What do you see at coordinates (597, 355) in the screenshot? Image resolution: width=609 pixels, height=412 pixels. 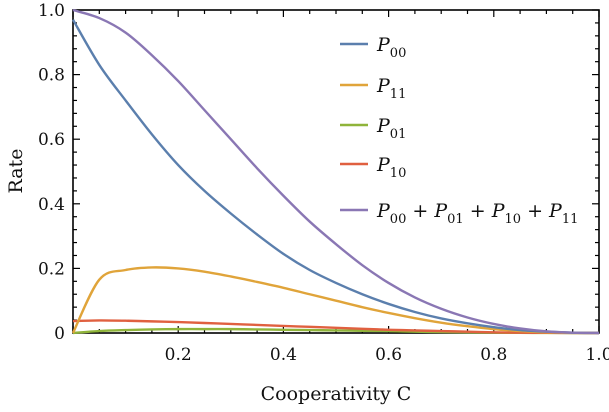 I see `x-tick-label: 1.0` at bounding box center [597, 355].